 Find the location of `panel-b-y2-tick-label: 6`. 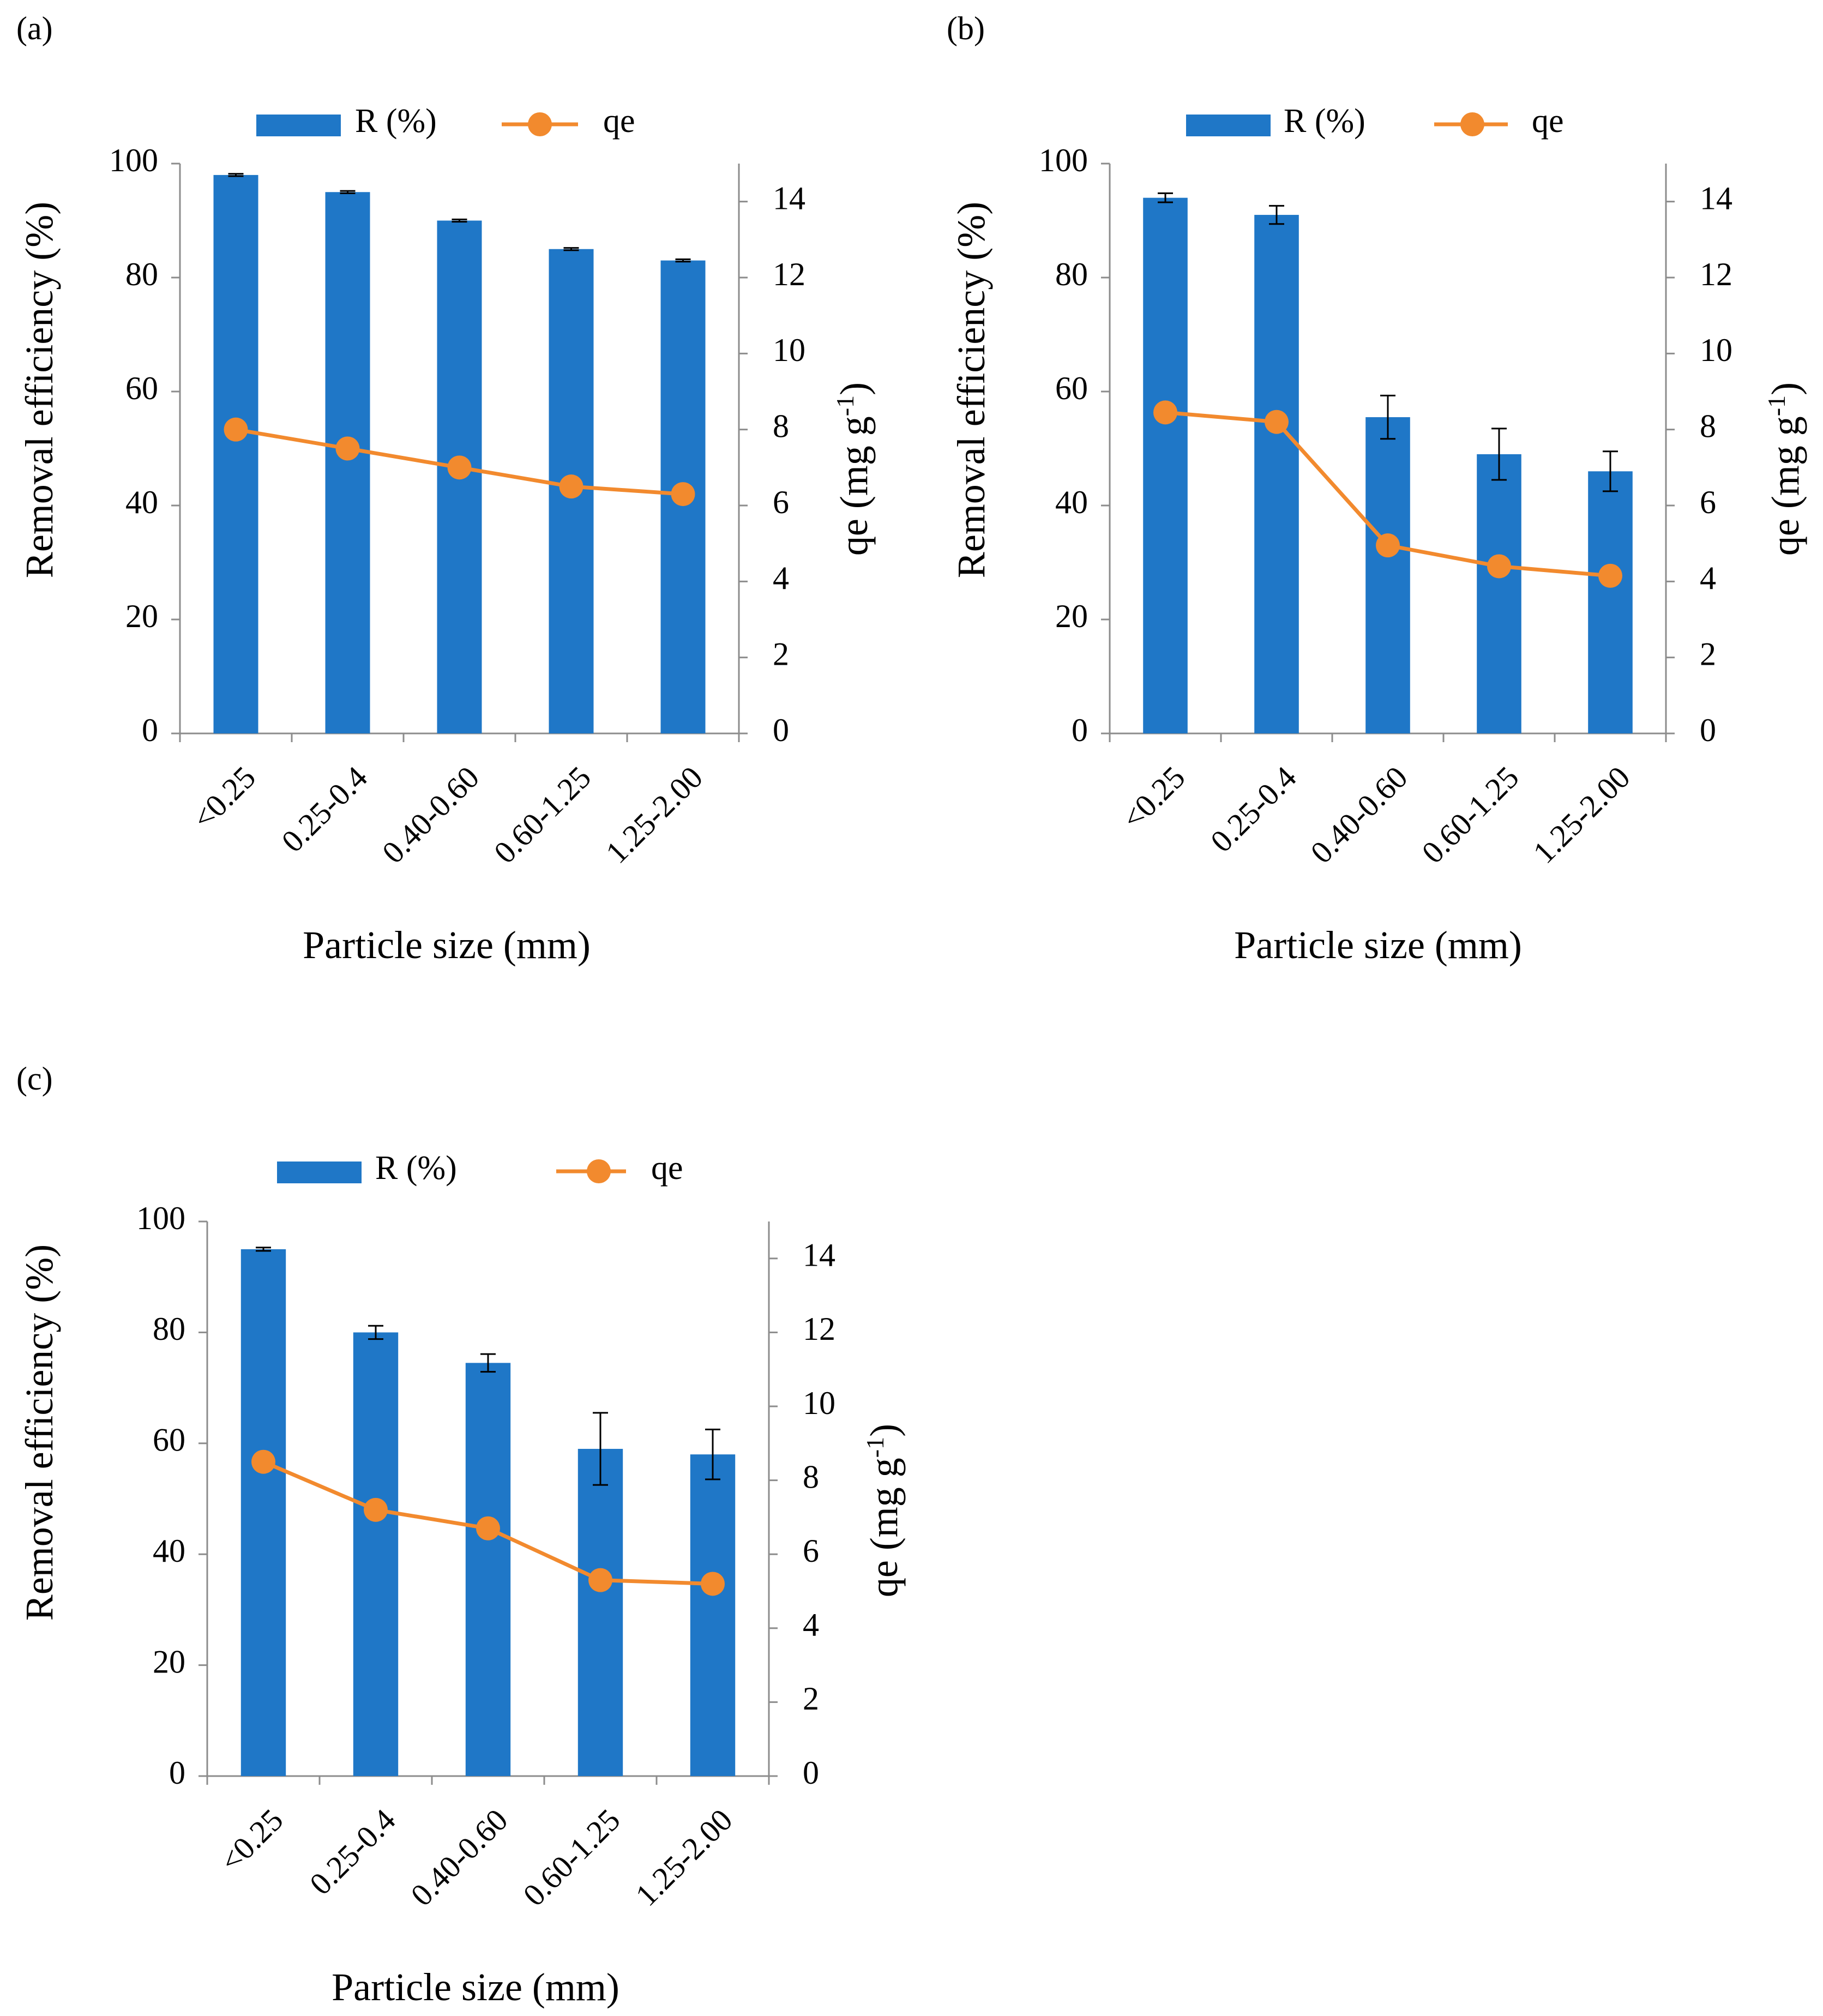

panel-b-y2-tick-label: 6 is located at coordinates (1708, 502).